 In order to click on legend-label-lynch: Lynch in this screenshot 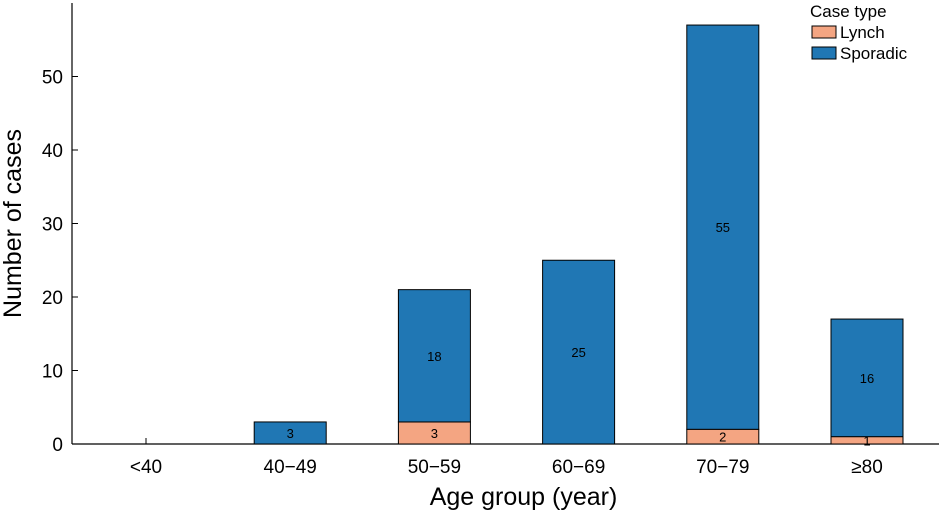, I will do `click(862, 32)`.